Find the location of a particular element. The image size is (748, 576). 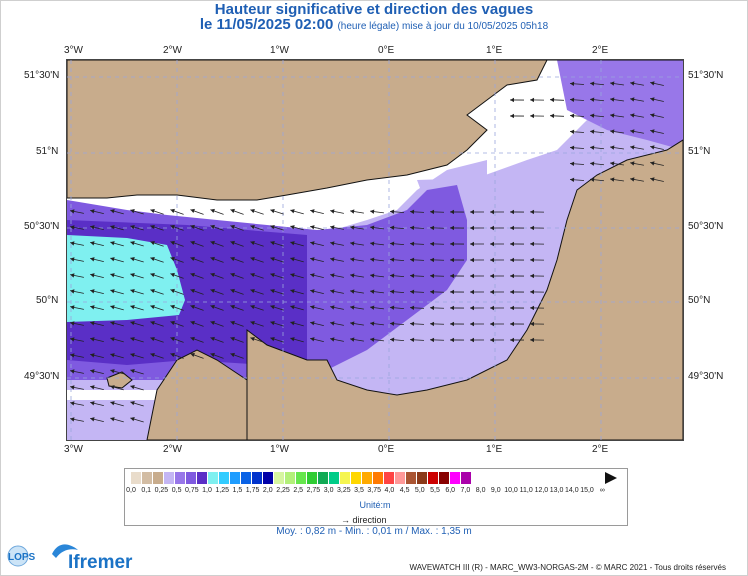

lat-label-left: 51°N is located at coordinates (47, 151).